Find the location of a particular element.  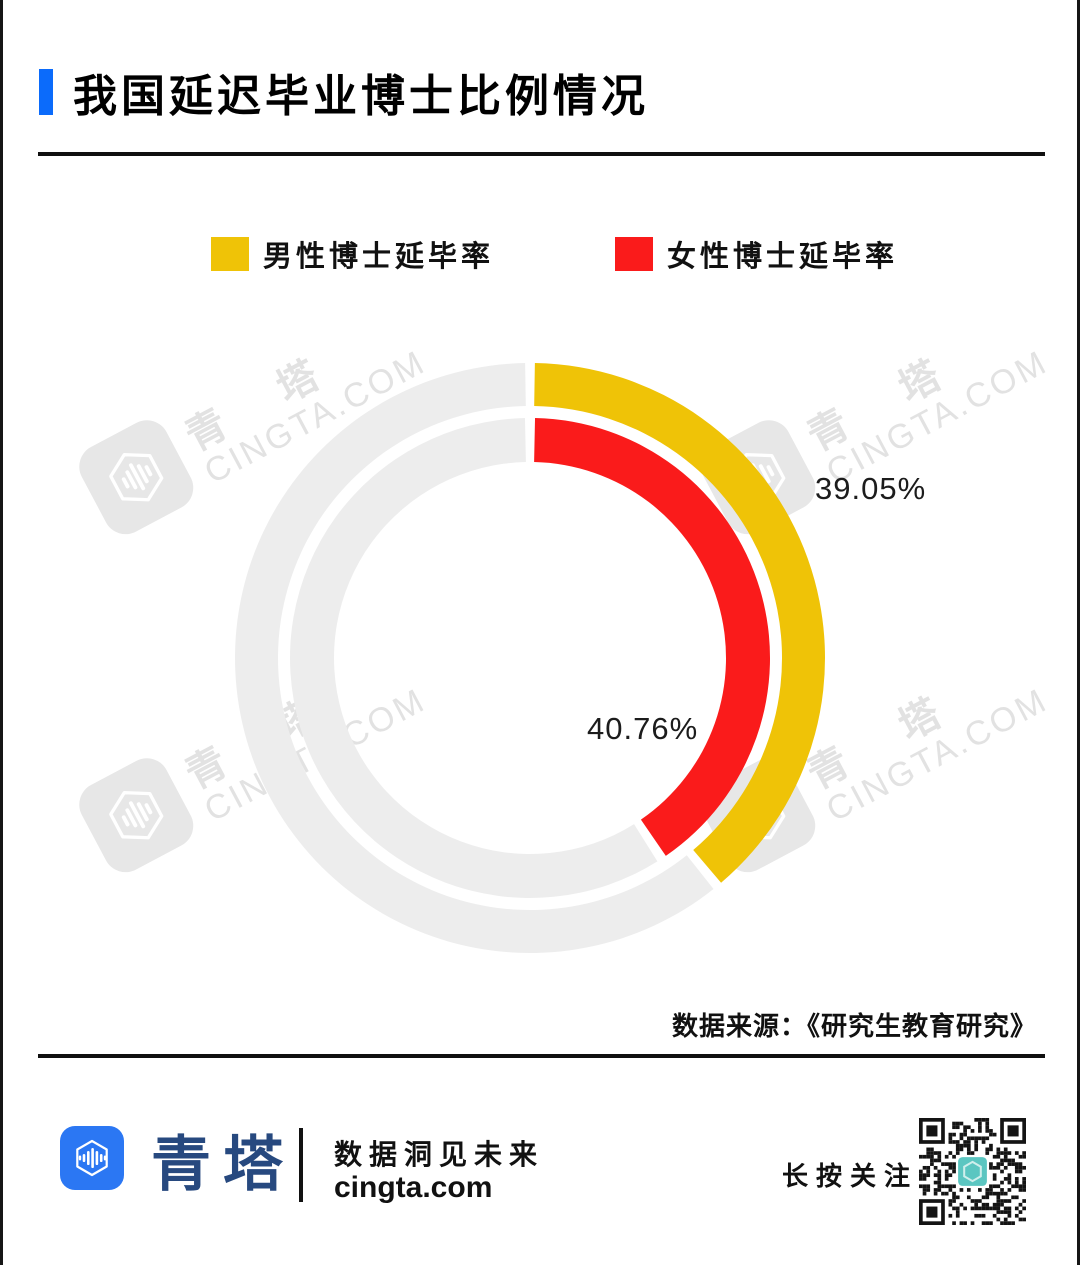

legend-item-female: 女性博士延毕率 is located at coordinates (756, 254).